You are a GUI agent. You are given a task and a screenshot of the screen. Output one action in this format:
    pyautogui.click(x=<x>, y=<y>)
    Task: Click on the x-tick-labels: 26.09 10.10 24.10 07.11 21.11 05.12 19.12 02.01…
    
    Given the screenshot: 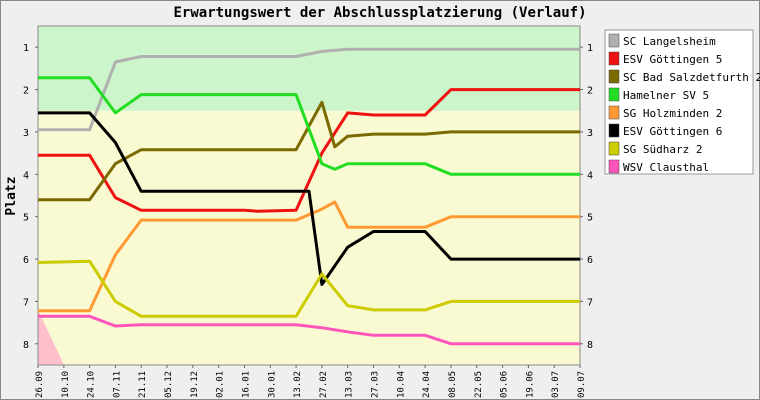 What is the action you would take?
    pyautogui.click(x=311, y=384)
    